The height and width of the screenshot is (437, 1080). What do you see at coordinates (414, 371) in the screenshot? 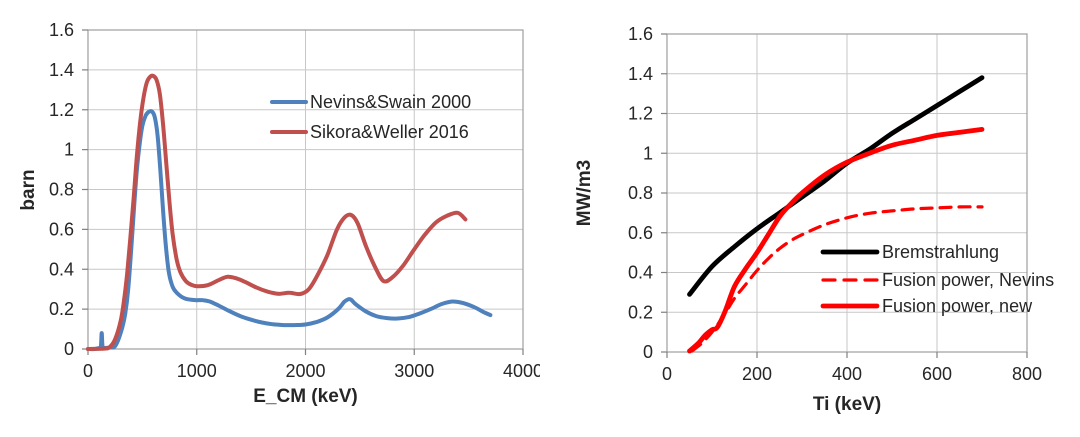
I see `x-tick-label: 3000` at bounding box center [414, 371].